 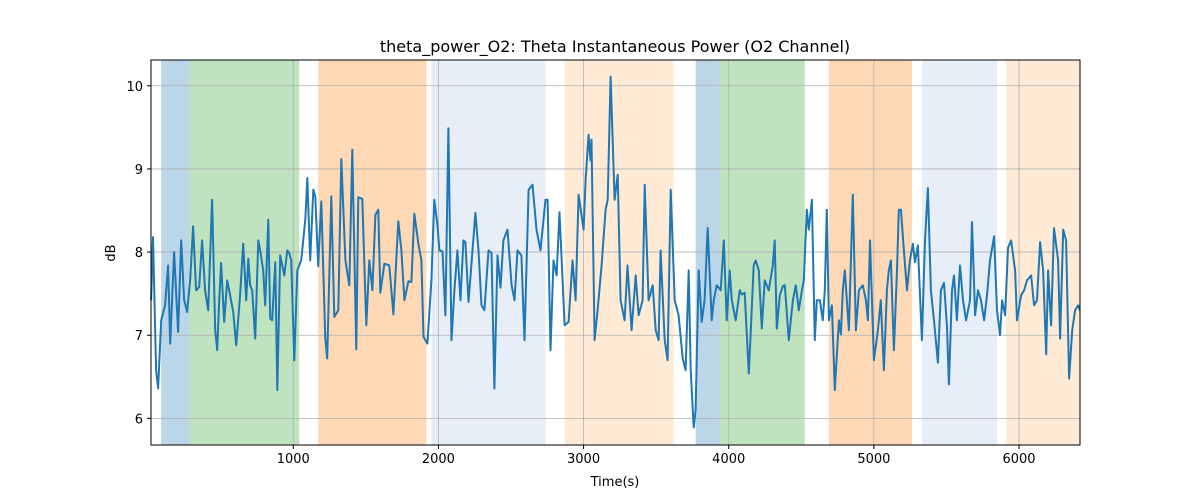 What do you see at coordinates (1018, 459) in the screenshot?
I see `x-tick-label: 6000` at bounding box center [1018, 459].